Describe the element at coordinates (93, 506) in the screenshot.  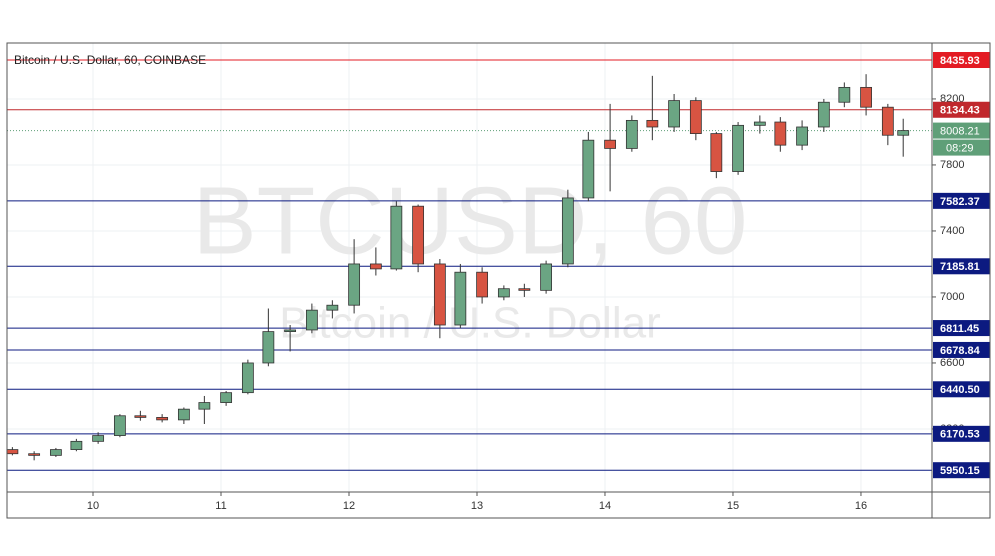
I see `x-tick-label: 10` at that location.